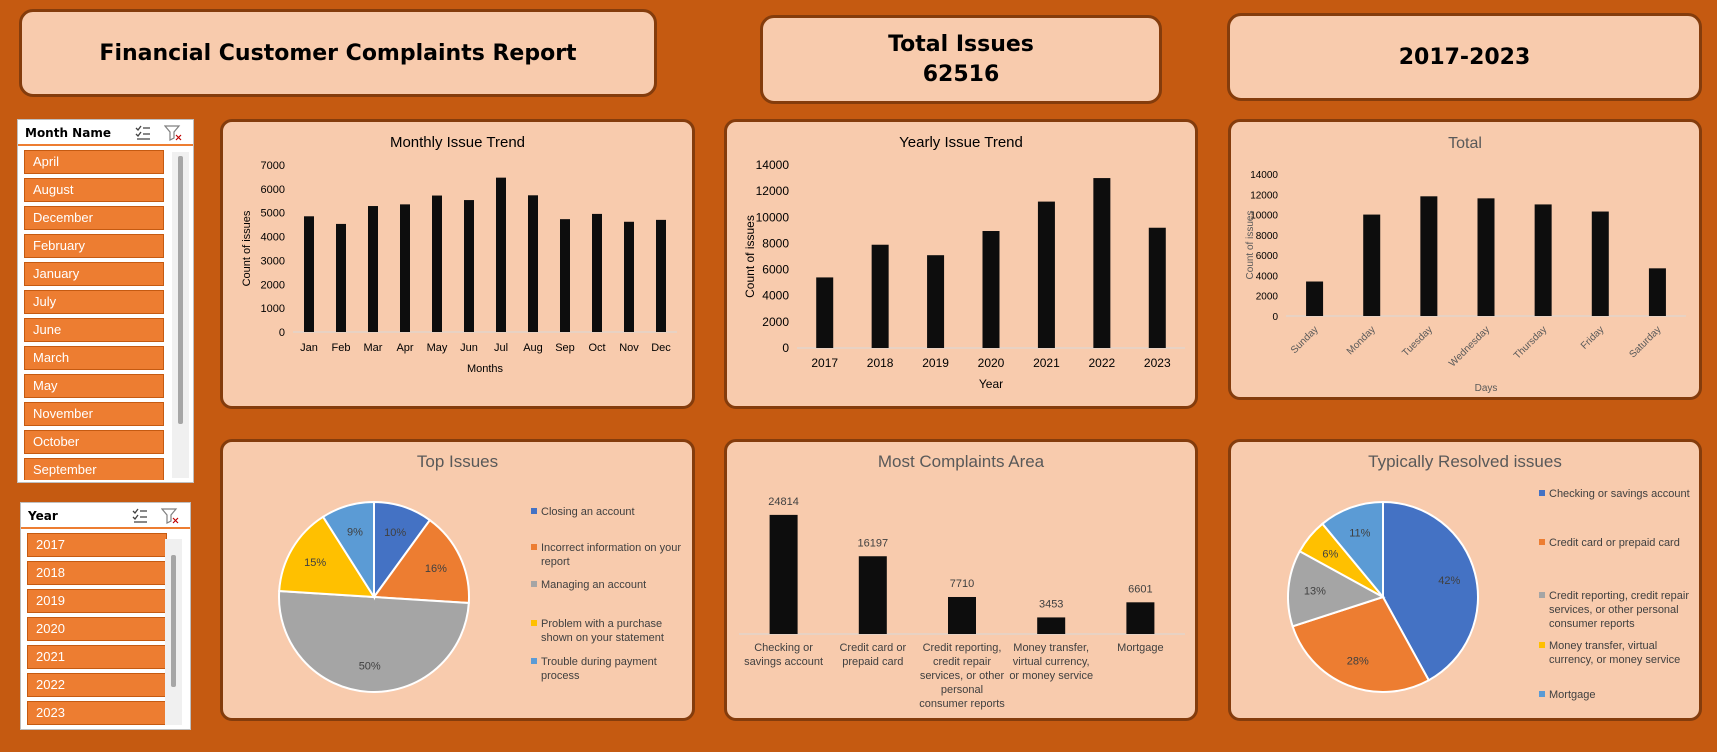 The image size is (1717, 752). What do you see at coordinates (629, 348) in the screenshot?
I see `x-tick-label: Nov` at bounding box center [629, 348].